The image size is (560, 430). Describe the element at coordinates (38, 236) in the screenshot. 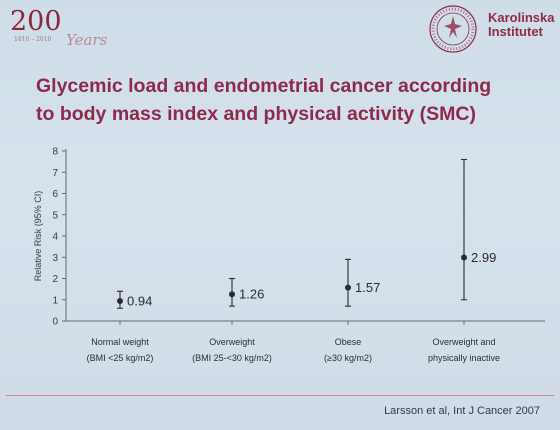

I see `y-axis-label: Relative Risk (95% CI)` at that location.